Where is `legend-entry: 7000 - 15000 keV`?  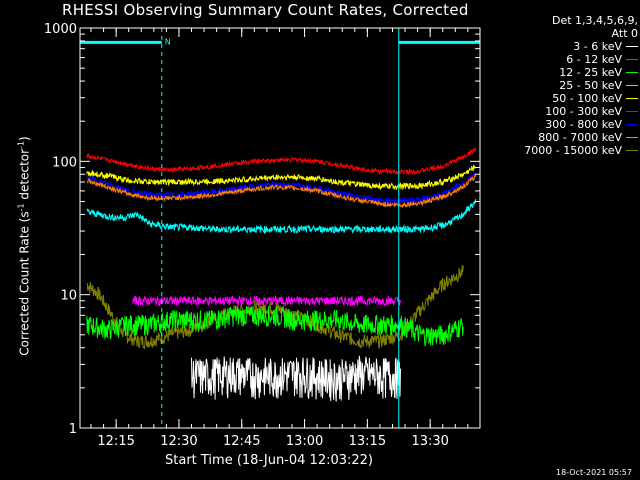
legend-entry: 7000 - 15000 keV is located at coordinates (560, 150).